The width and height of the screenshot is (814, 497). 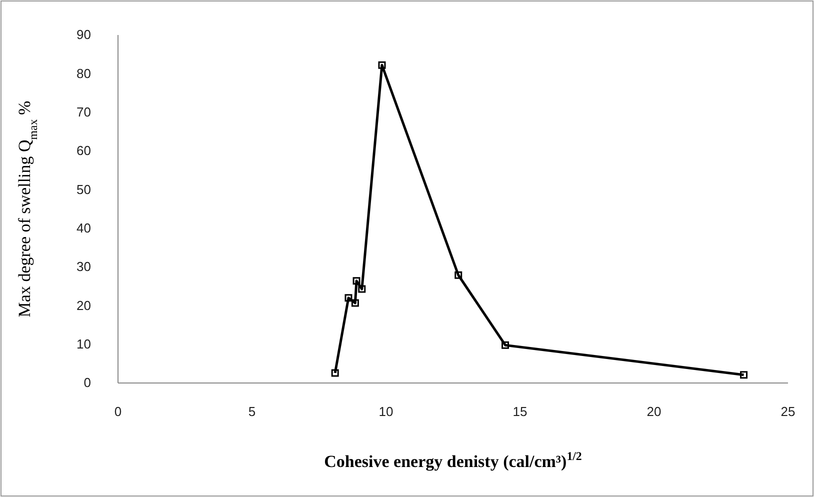 I want to click on x-tick-label: 10, so click(x=386, y=412).